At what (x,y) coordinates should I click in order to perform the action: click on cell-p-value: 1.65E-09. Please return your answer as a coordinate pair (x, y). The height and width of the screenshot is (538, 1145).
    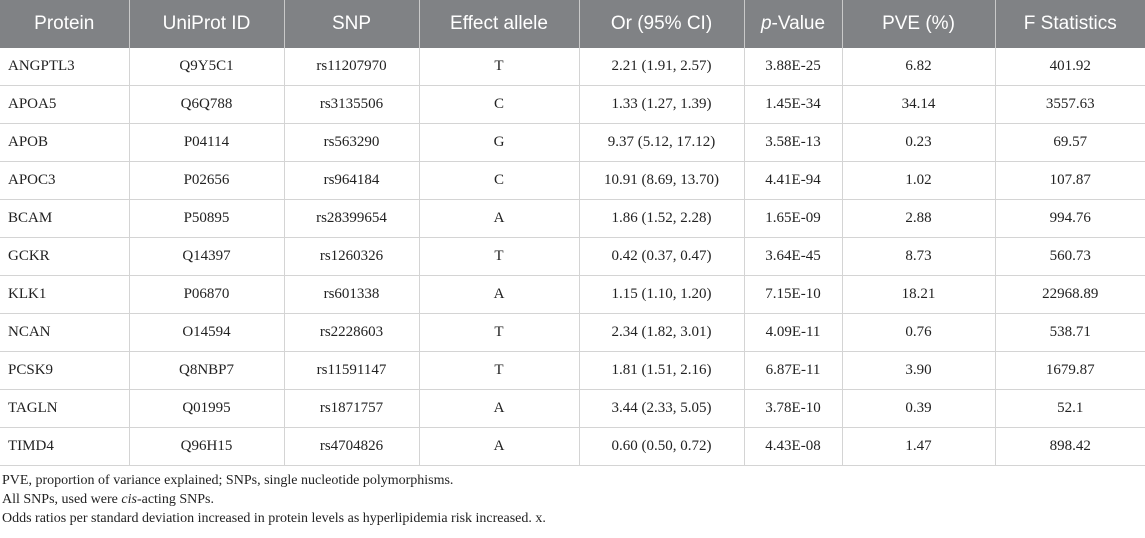
    Looking at the image, I should click on (793, 218).